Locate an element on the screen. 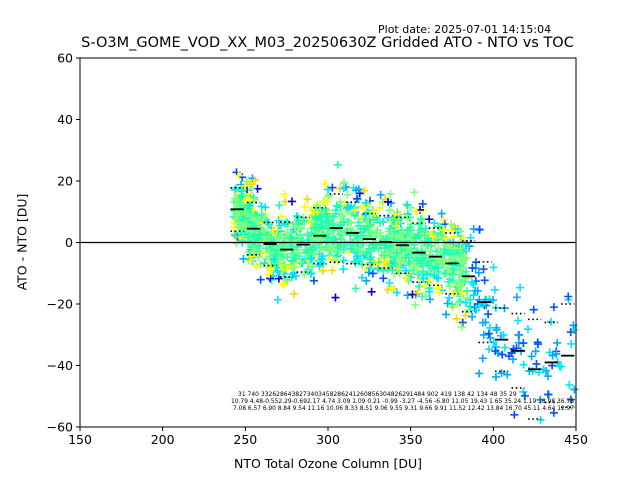 The height and width of the screenshot is (480, 640). y-tick-label: 0 is located at coordinates (69, 242).